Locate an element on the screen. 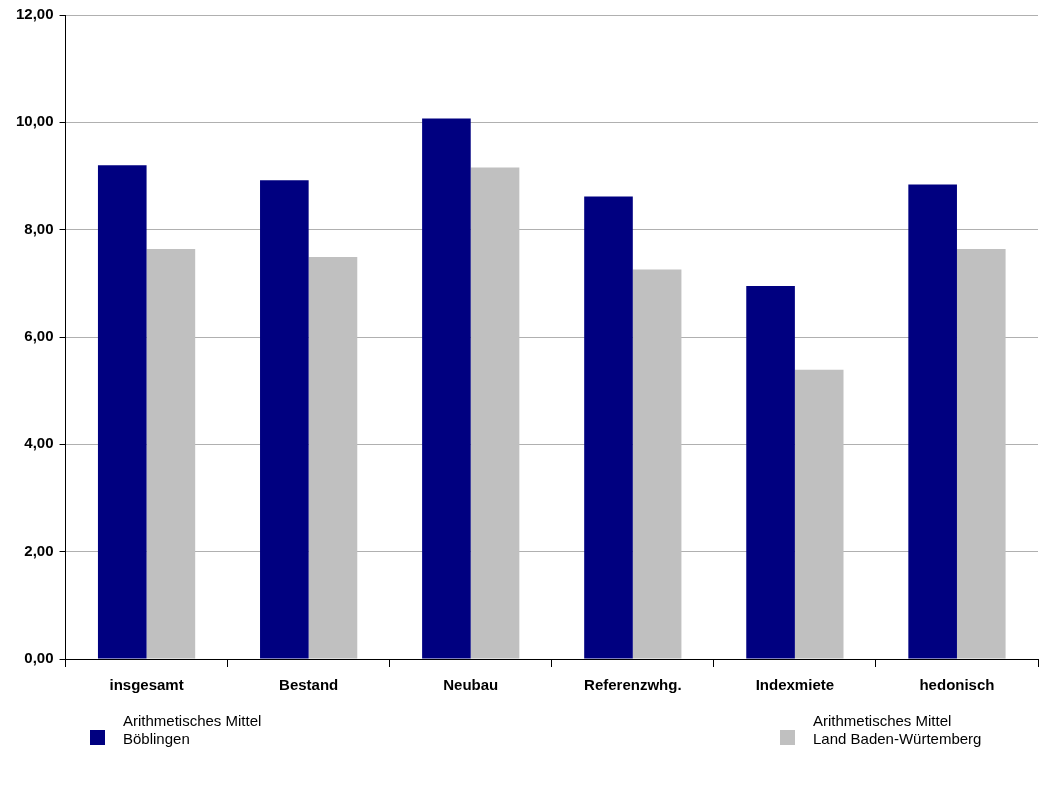 Image resolution: width=1054 pixels, height=785 pixels. legend-label: Arithmetisches Mittel Böblingen is located at coordinates (193, 730).